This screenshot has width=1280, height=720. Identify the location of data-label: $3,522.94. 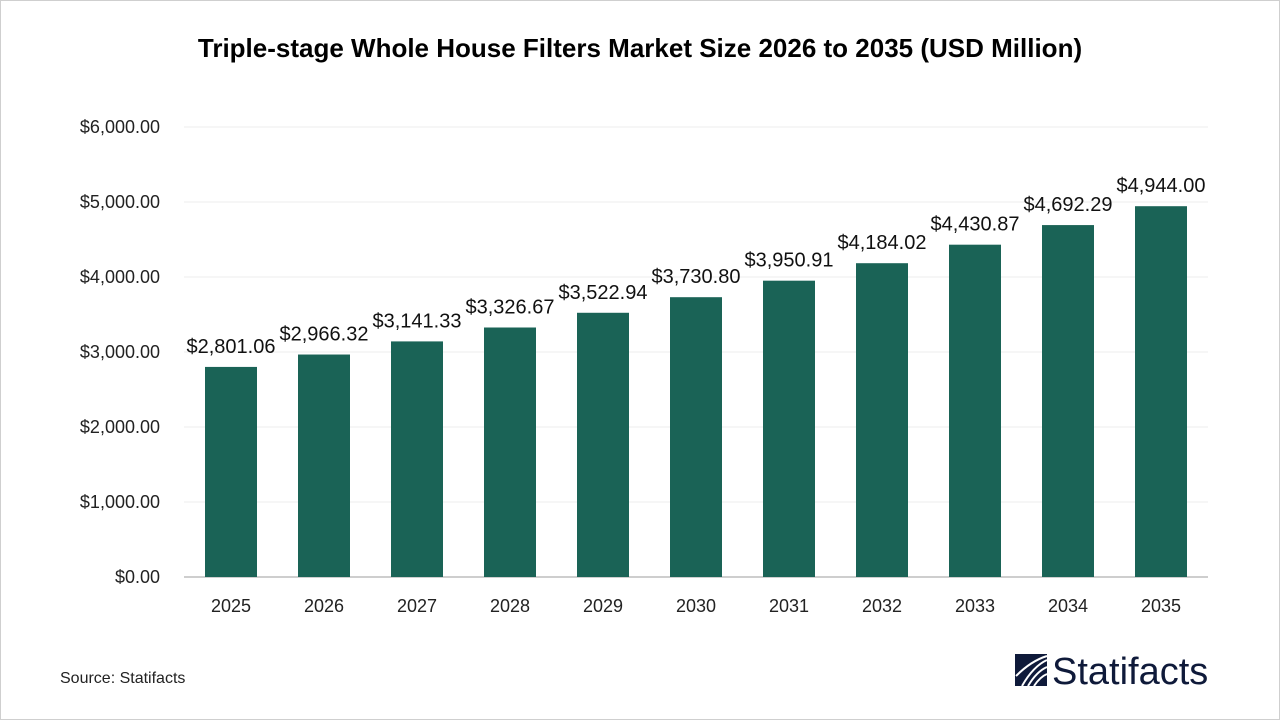
(603, 293).